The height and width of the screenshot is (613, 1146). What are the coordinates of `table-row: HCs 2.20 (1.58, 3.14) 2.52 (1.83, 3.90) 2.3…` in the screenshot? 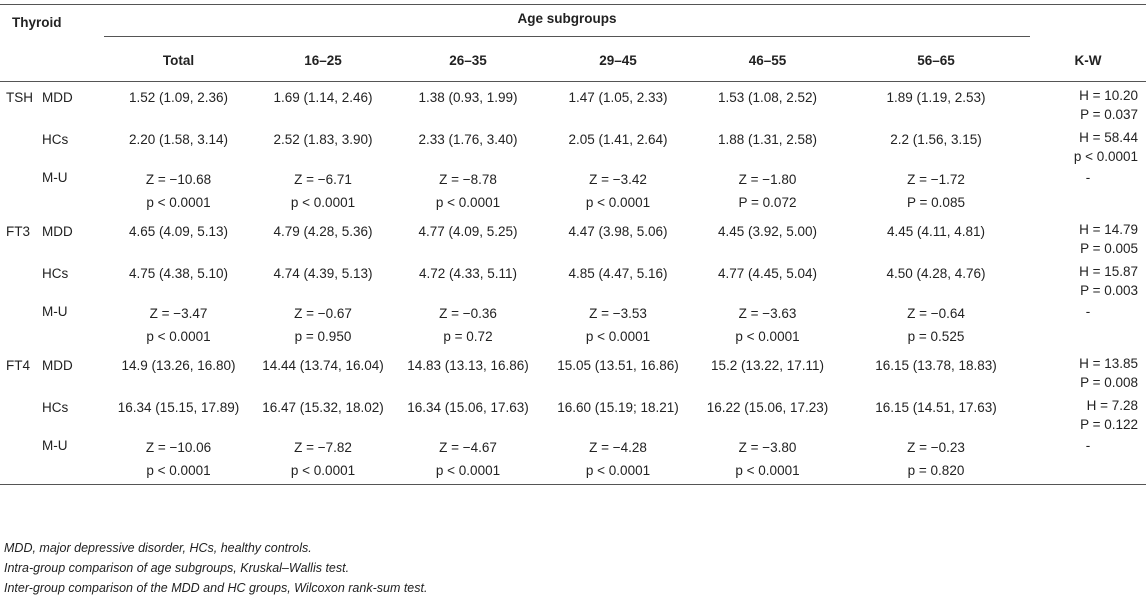 It's located at (573, 146).